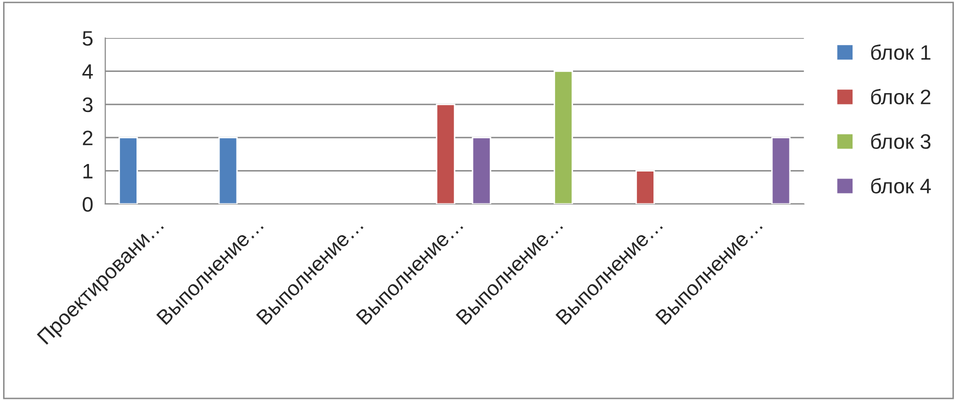 The width and height of the screenshot is (957, 400). I want to click on y-tick-label: 3, so click(87, 104).